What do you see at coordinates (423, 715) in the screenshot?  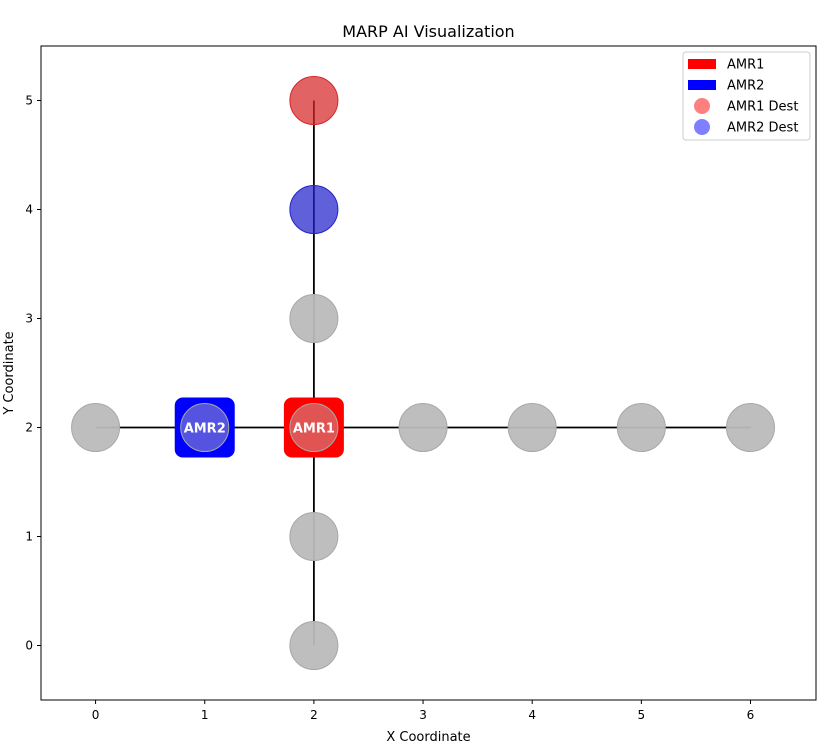 I see `x-tick-label: 3` at bounding box center [423, 715].